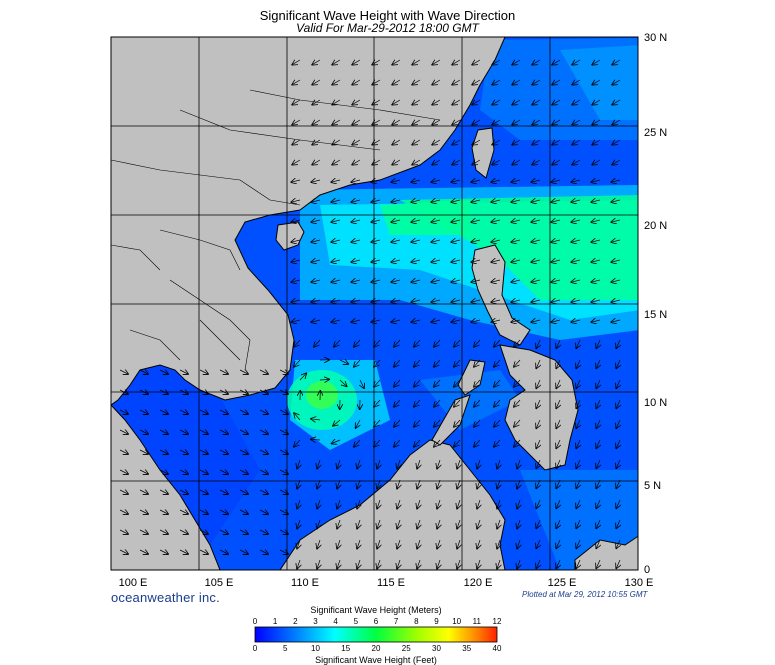 The width and height of the screenshot is (775, 665). I want to click on lon-label: 110 E, so click(305, 583).